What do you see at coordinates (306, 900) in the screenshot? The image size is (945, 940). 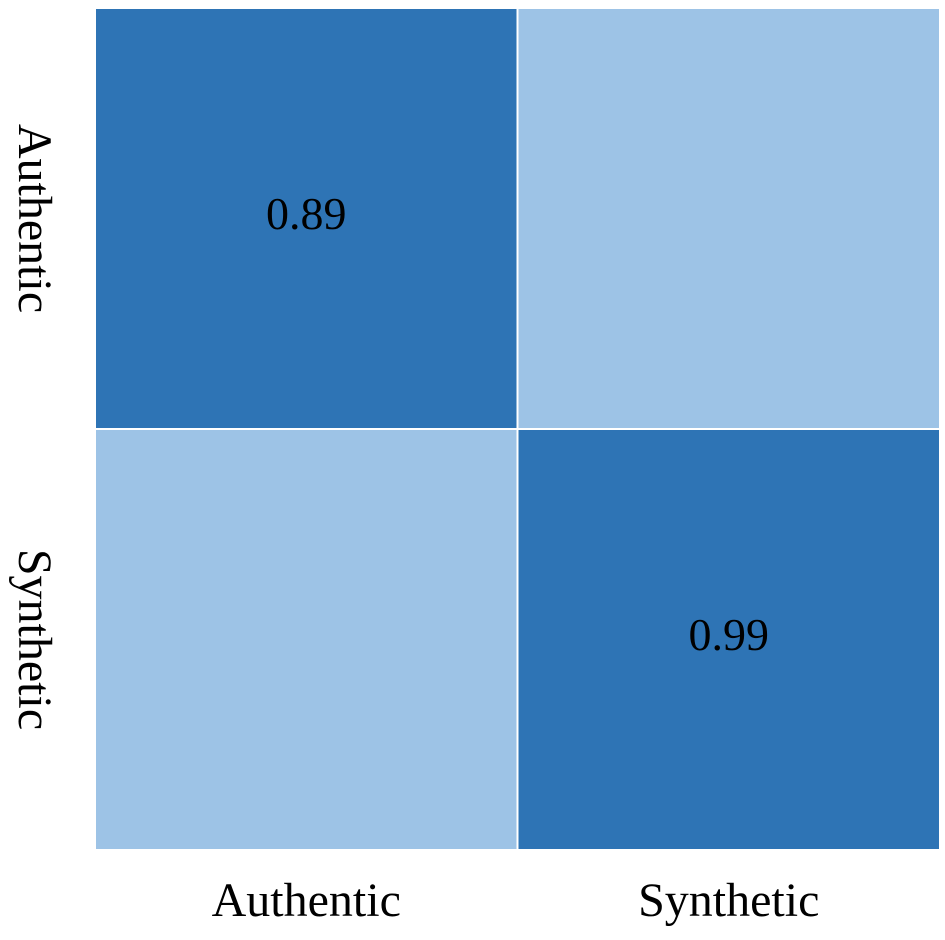 I see `x-tick-label: Authentic` at bounding box center [306, 900].